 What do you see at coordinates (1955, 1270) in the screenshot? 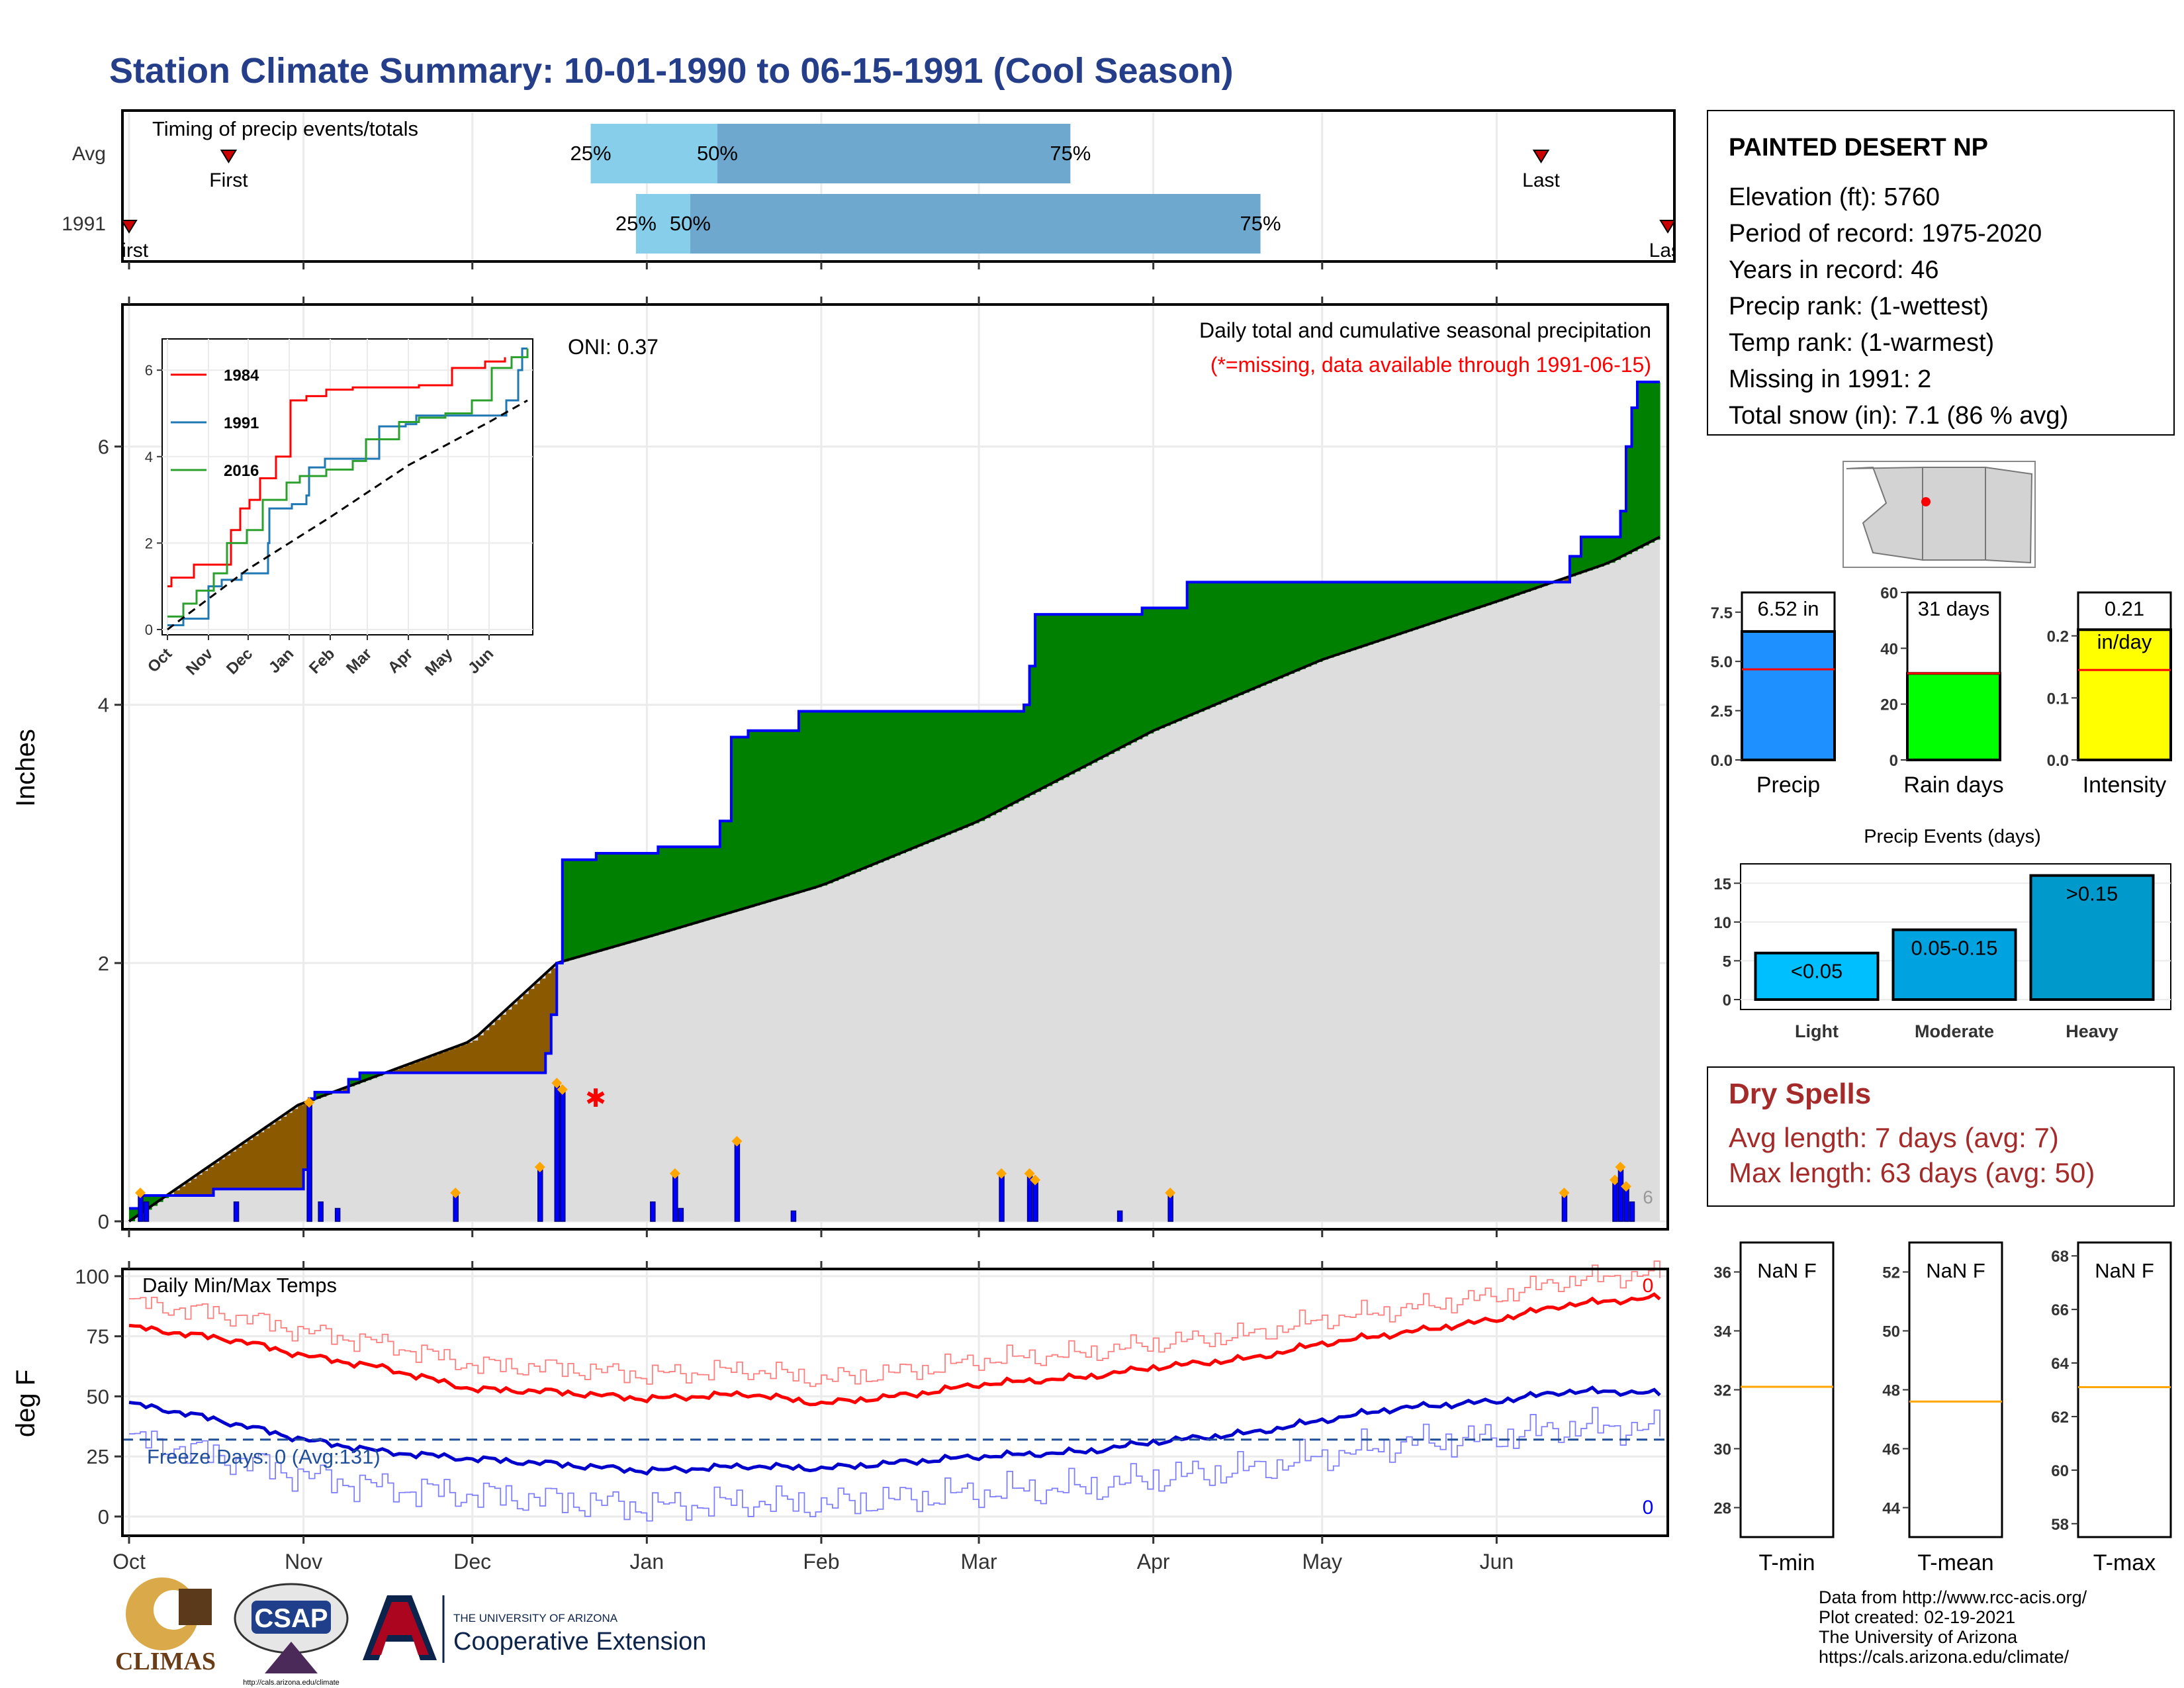
I see `temp-box-value: NaN F` at bounding box center [1955, 1270].